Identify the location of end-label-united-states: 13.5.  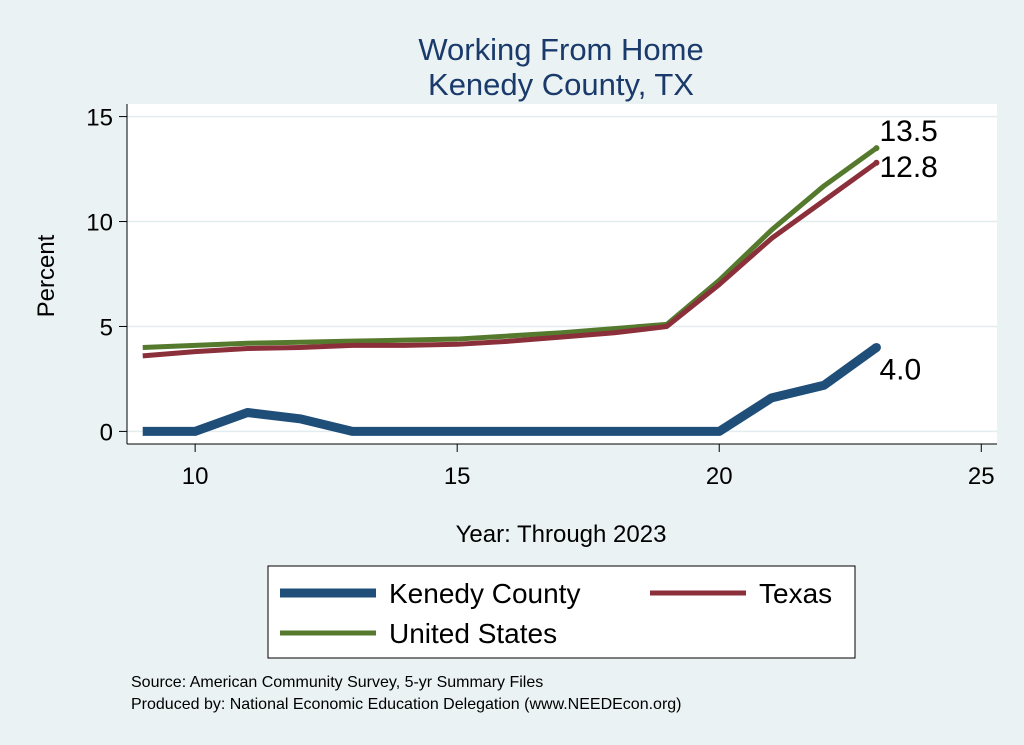
(908, 131).